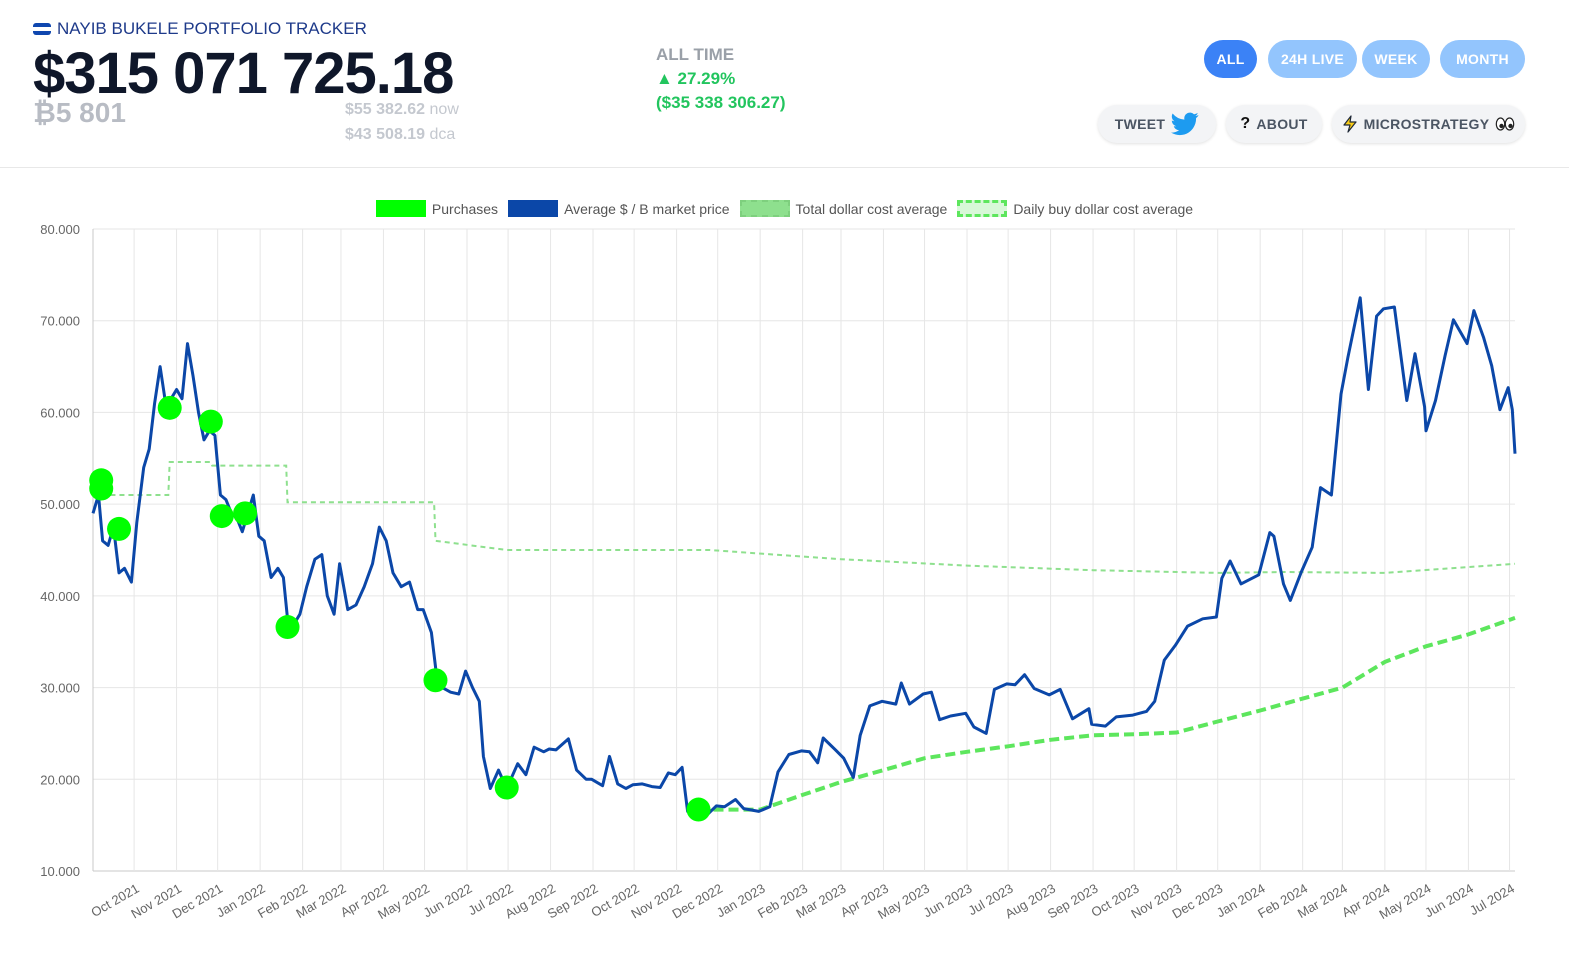  Describe the element at coordinates (114, 900) in the screenshot. I see `x-tick-label: Oct 2021` at that location.